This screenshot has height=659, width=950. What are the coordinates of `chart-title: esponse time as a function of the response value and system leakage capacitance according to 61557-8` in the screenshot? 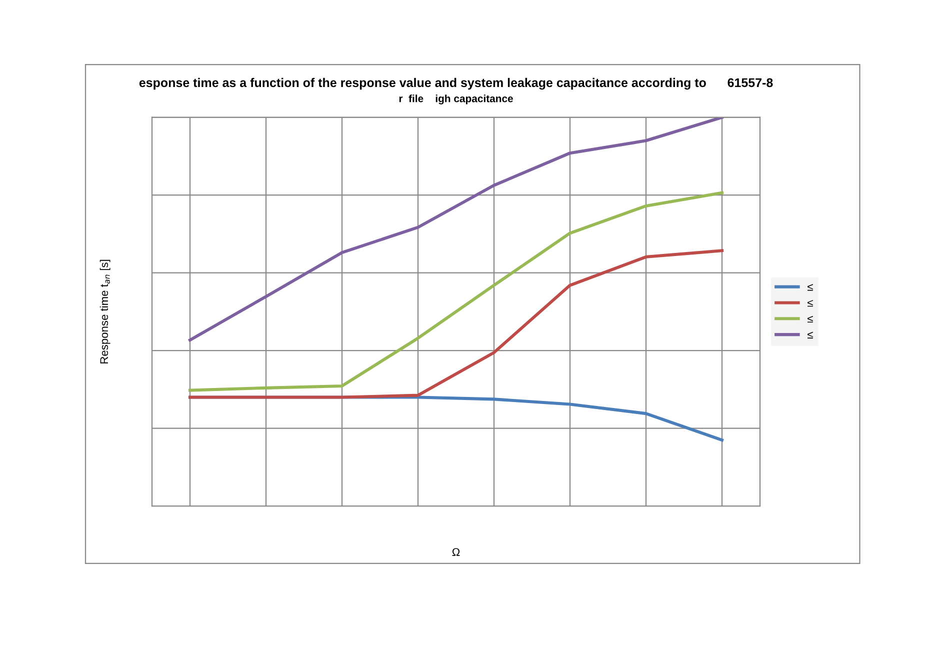 It's located at (456, 84).